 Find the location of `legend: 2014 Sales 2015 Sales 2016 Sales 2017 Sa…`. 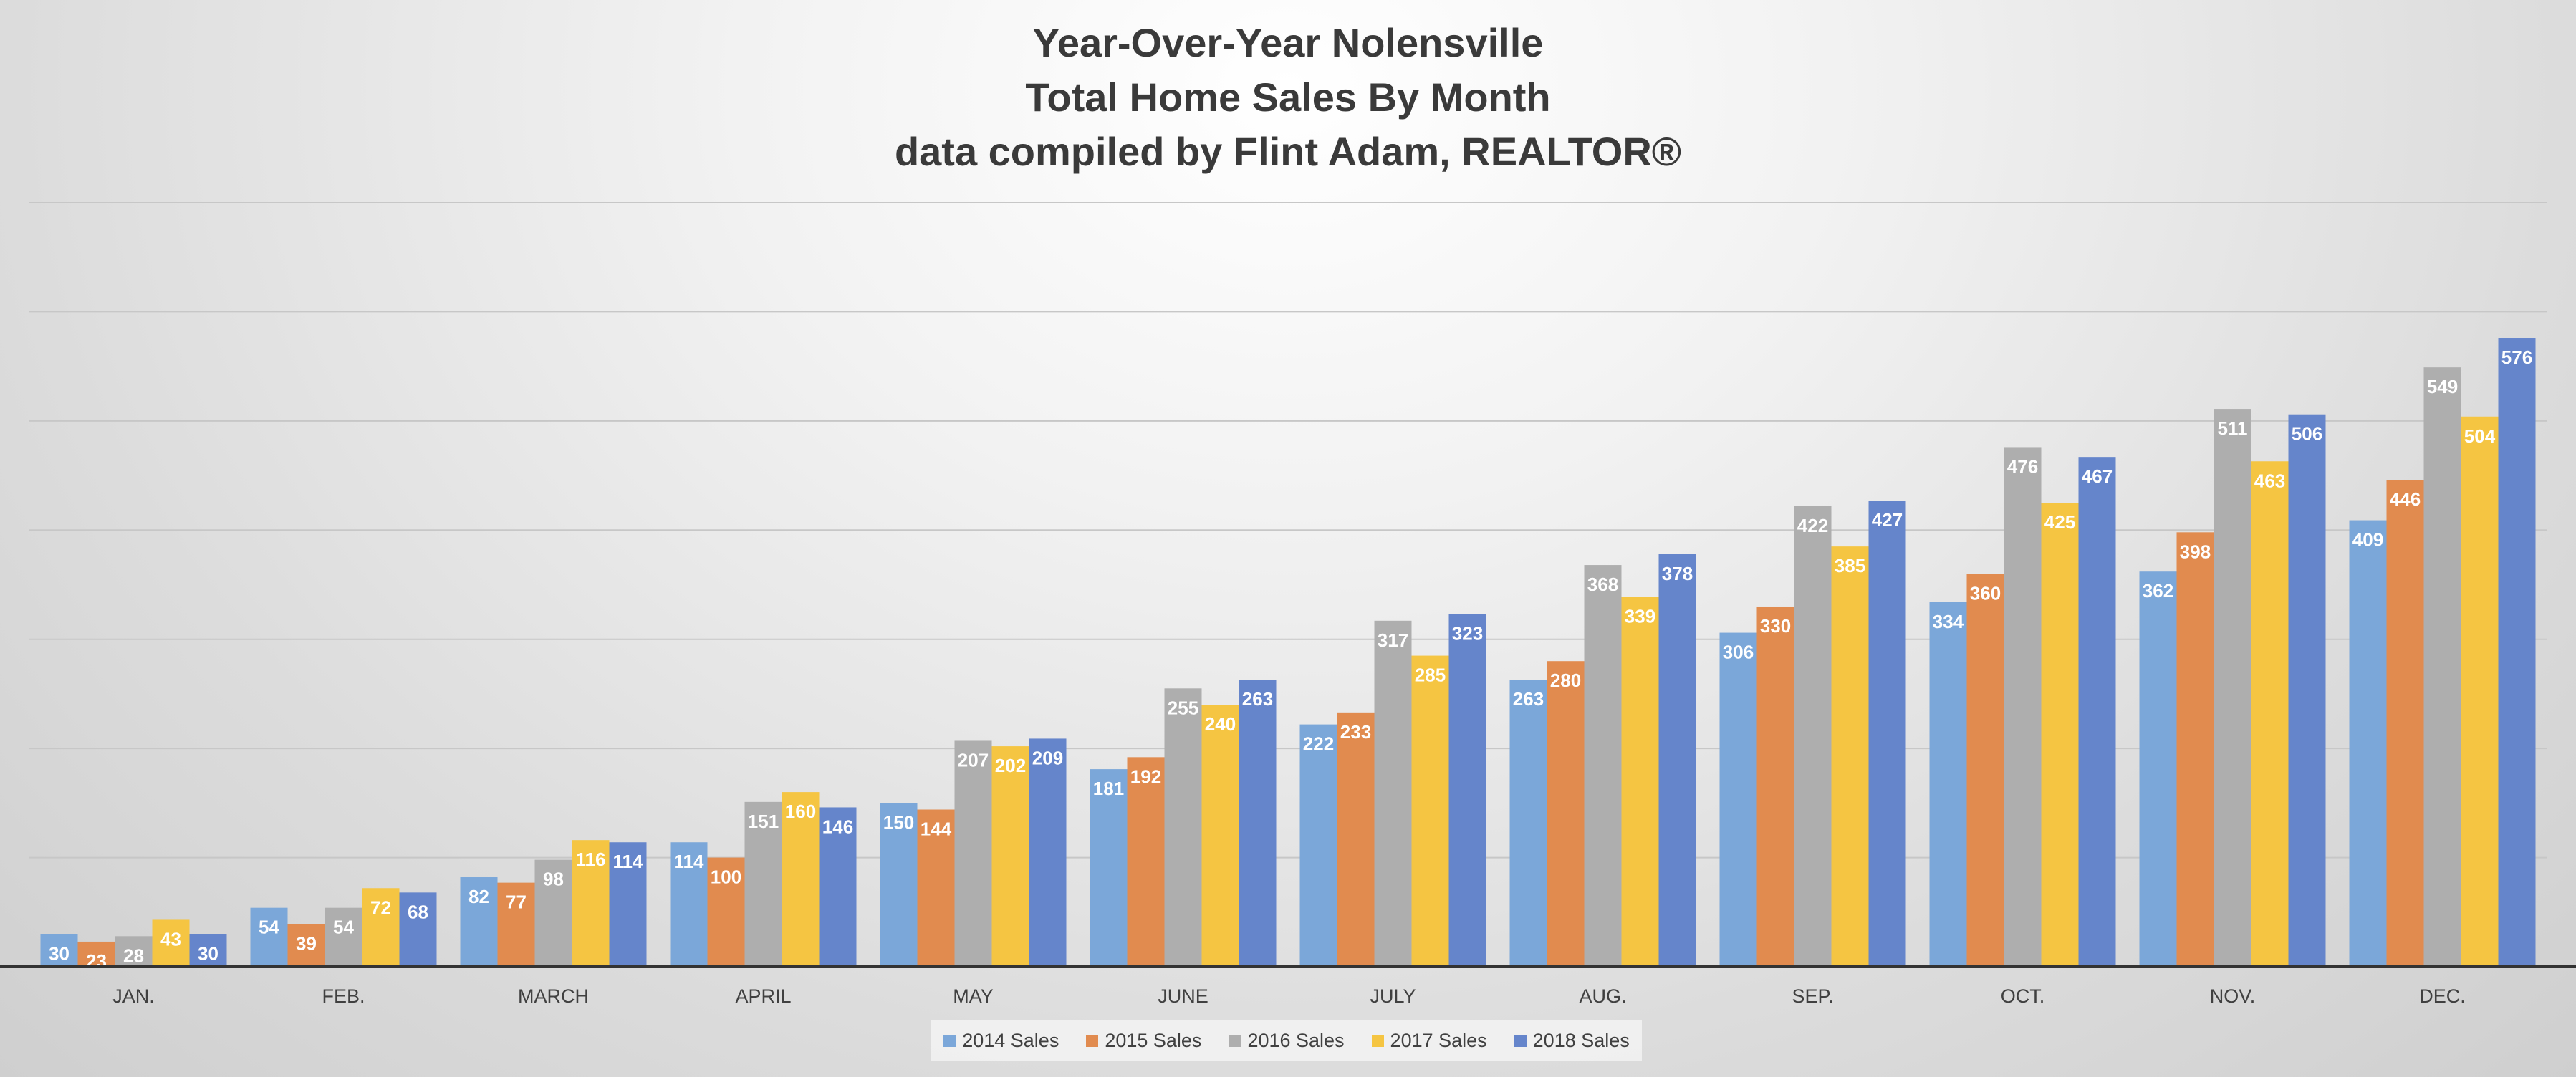

legend: 2014 Sales 2015 Sales 2016 Sales 2017 Sa… is located at coordinates (1287, 1040).